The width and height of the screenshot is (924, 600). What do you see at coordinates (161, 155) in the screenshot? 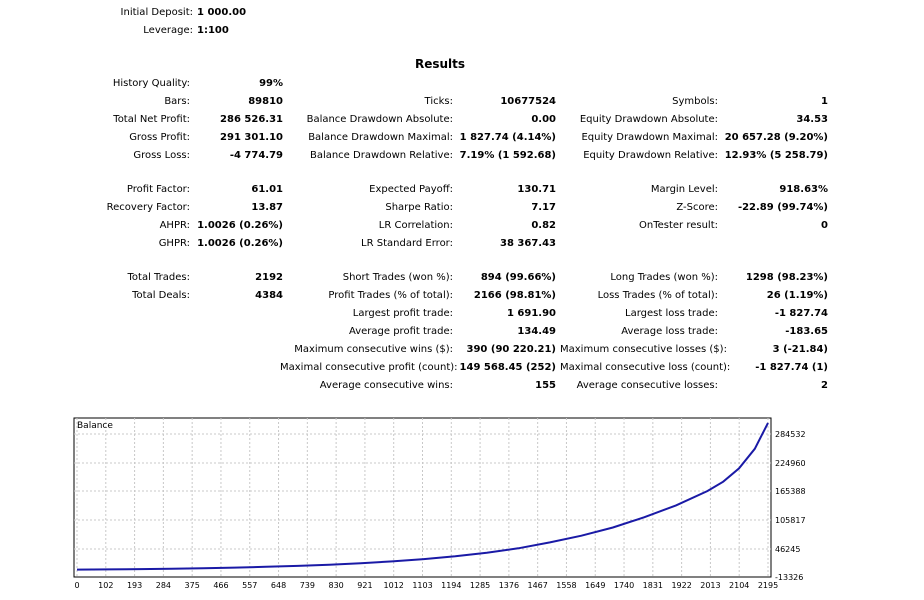
I see `col1-label: Gross Loss:` at bounding box center [161, 155].